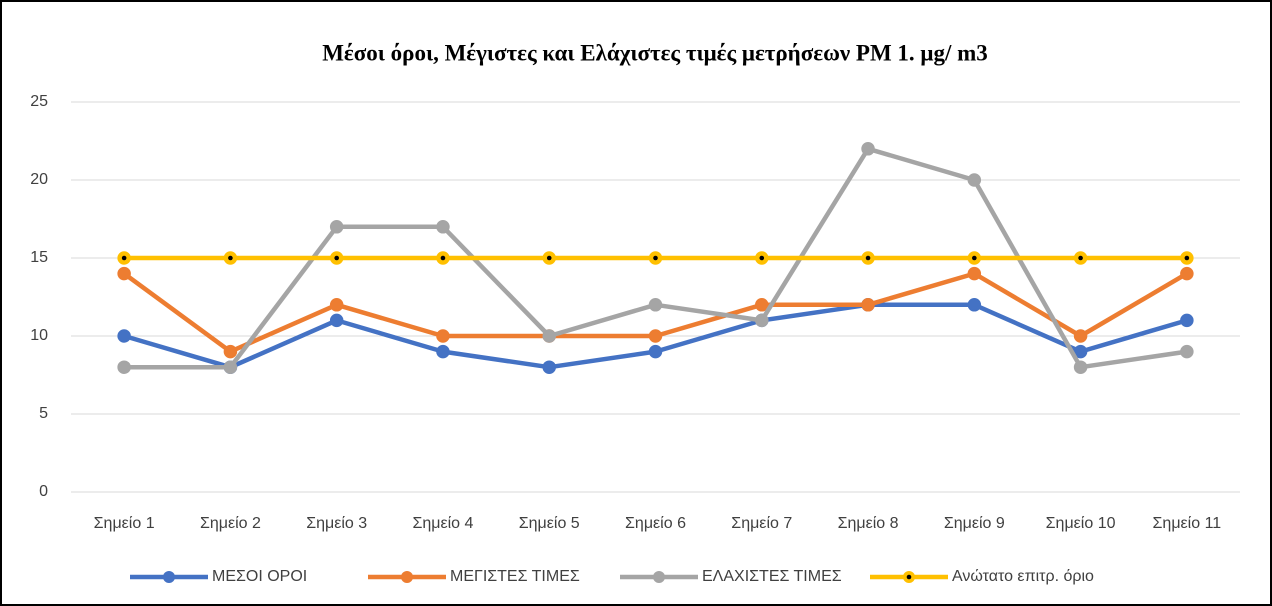 The image size is (1272, 606). I want to click on x-tick-label: Σημείο 3, so click(336, 523).